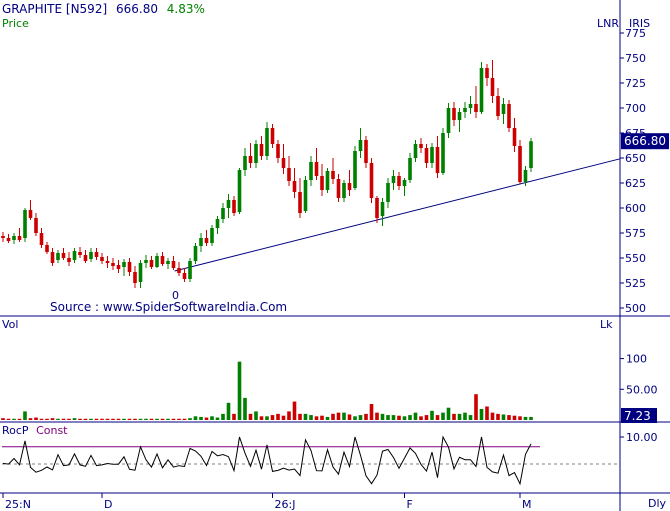 This screenshot has height=511, width=670. Describe the element at coordinates (267, 460) in the screenshot. I see `rocp-line` at that location.